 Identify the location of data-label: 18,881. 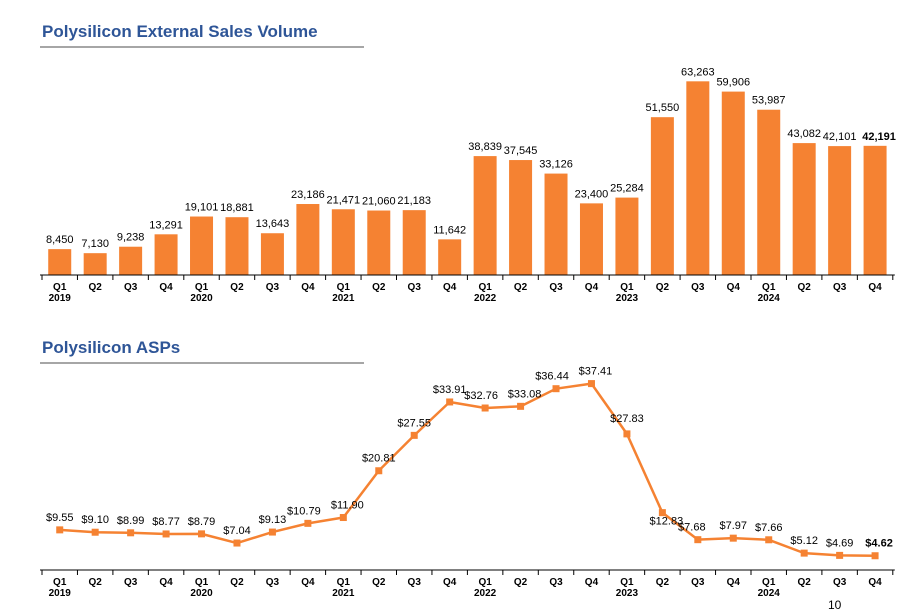
(237, 208).